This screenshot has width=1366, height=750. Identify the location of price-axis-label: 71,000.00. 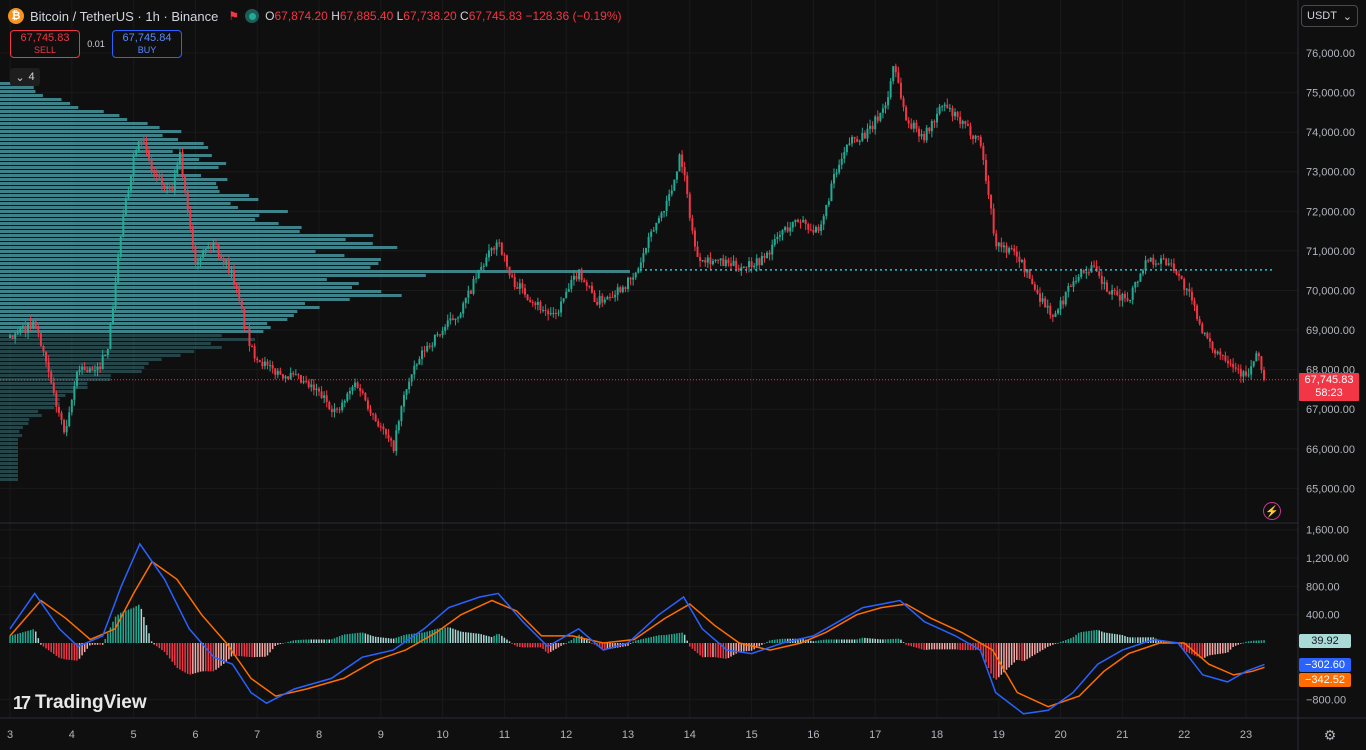
(1330, 252).